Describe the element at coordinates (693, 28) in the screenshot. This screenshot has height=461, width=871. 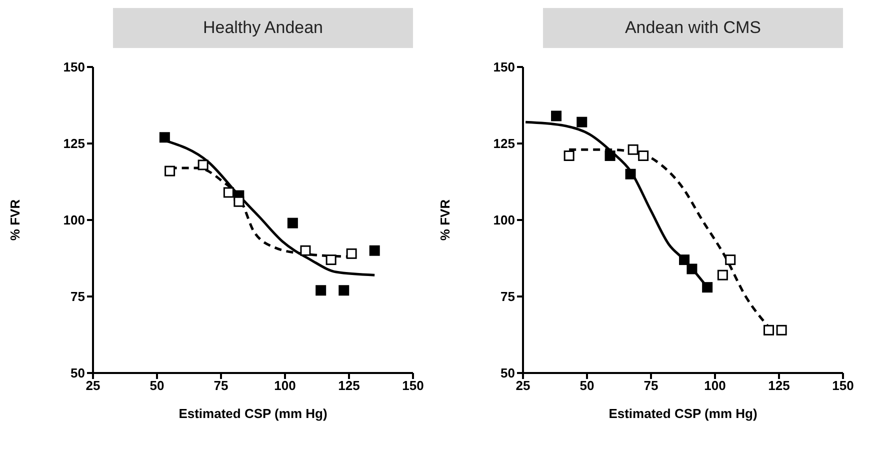
I see `chart-title: Andean with CMS` at that location.